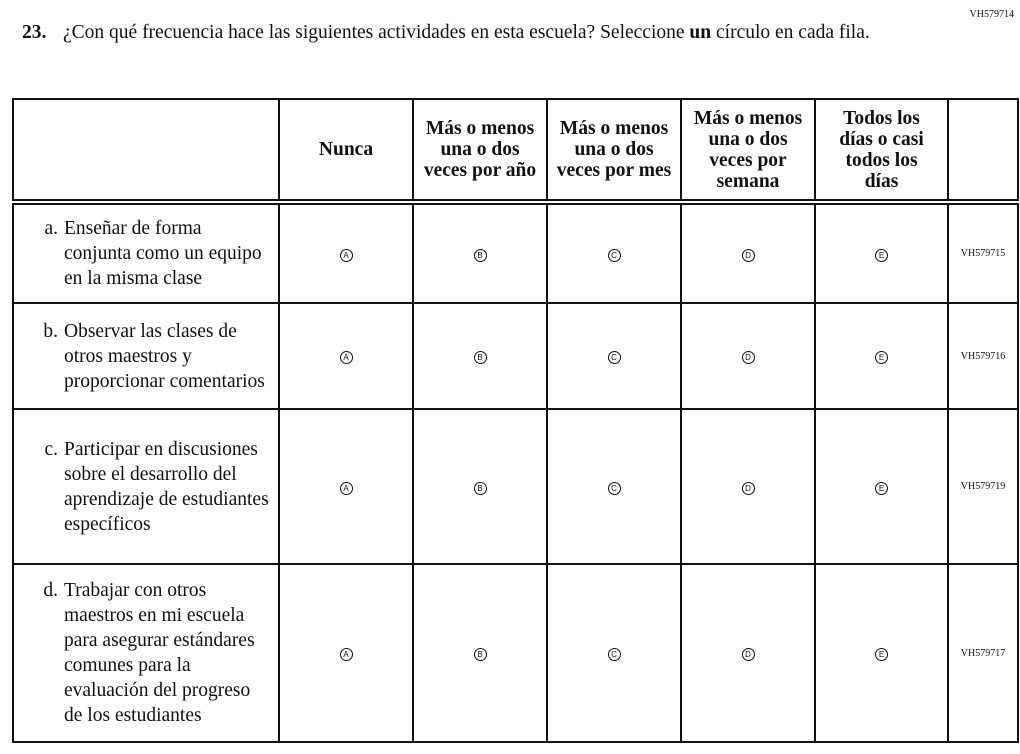  I want to click on column-header: Más o menos una o dos veces por mes, so click(614, 151).